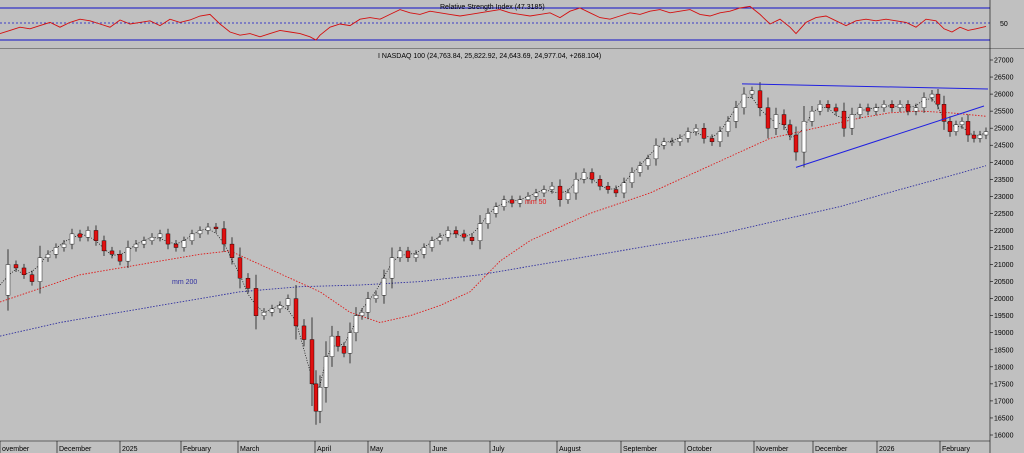 The image size is (1024, 453). What do you see at coordinates (1004, 180) in the screenshot?
I see `y-tick-label: 23500` at bounding box center [1004, 180].